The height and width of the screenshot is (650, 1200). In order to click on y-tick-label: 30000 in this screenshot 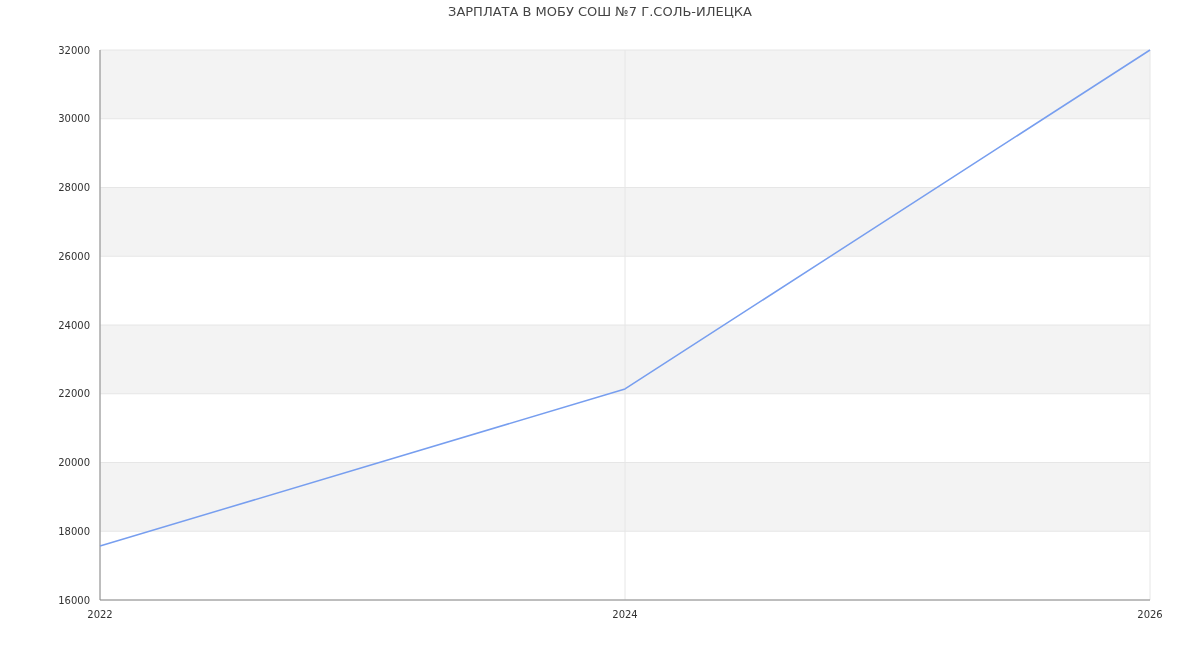, I will do `click(74, 119)`.